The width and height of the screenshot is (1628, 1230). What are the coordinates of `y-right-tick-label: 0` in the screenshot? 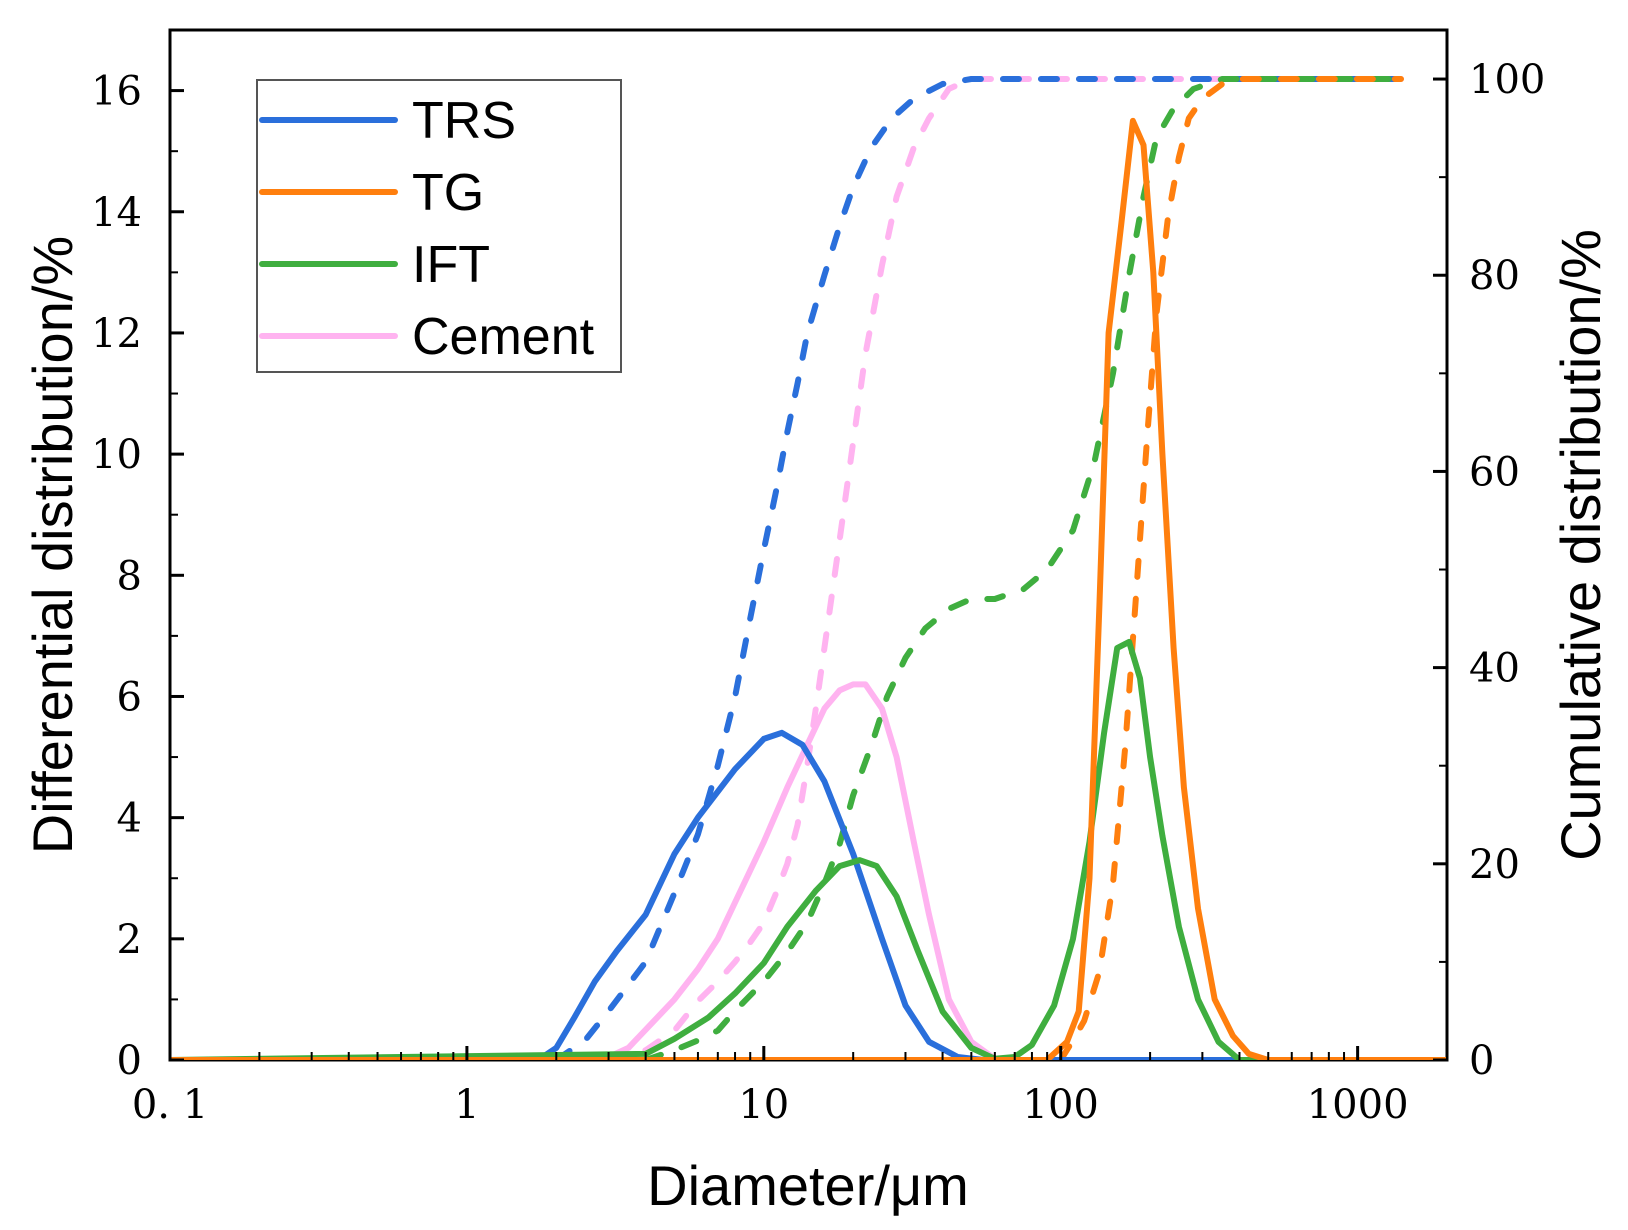 It's located at (1481, 1061).